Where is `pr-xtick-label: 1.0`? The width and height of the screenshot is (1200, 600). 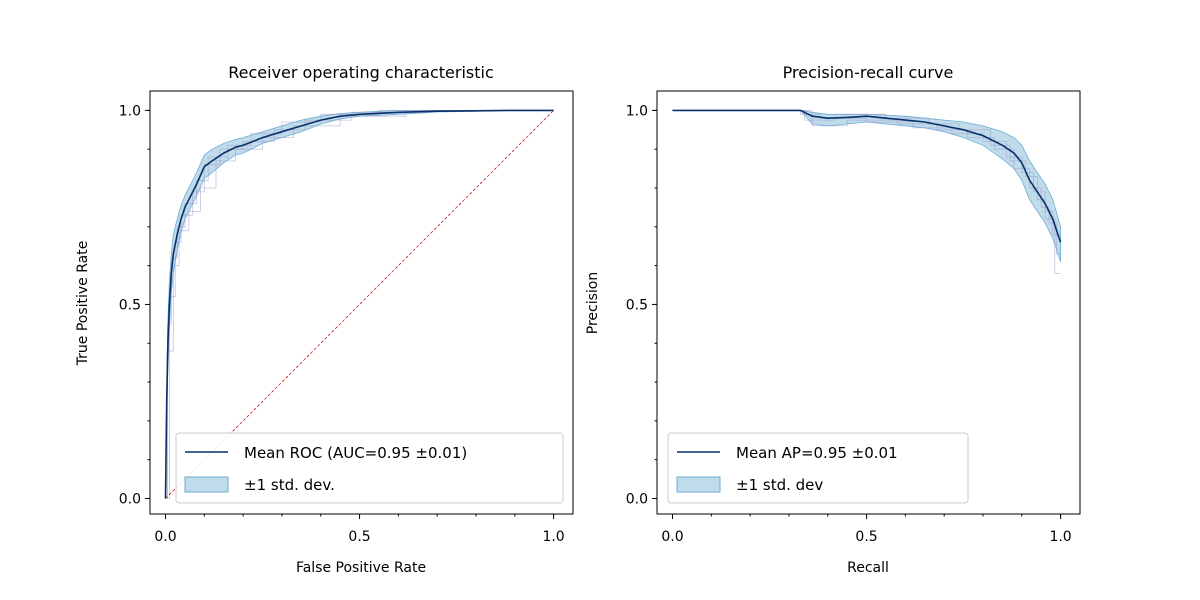
pr-xtick-label: 1.0 is located at coordinates (1060, 537).